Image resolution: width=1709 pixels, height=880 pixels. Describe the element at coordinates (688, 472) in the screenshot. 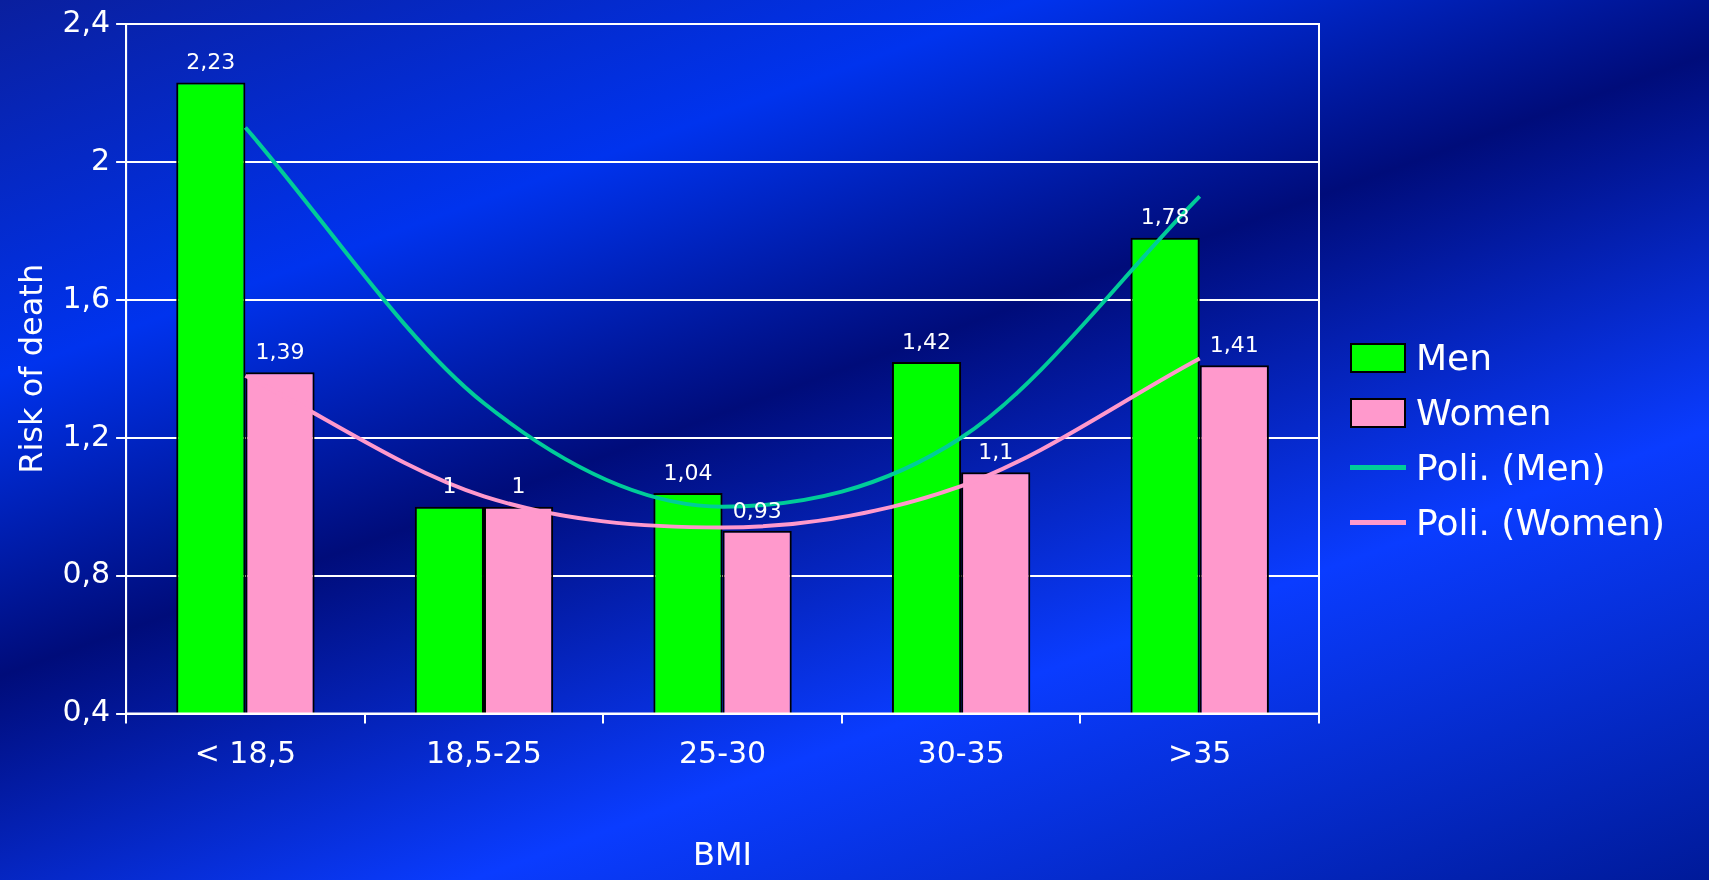

I see `data-label: 1,04` at that location.